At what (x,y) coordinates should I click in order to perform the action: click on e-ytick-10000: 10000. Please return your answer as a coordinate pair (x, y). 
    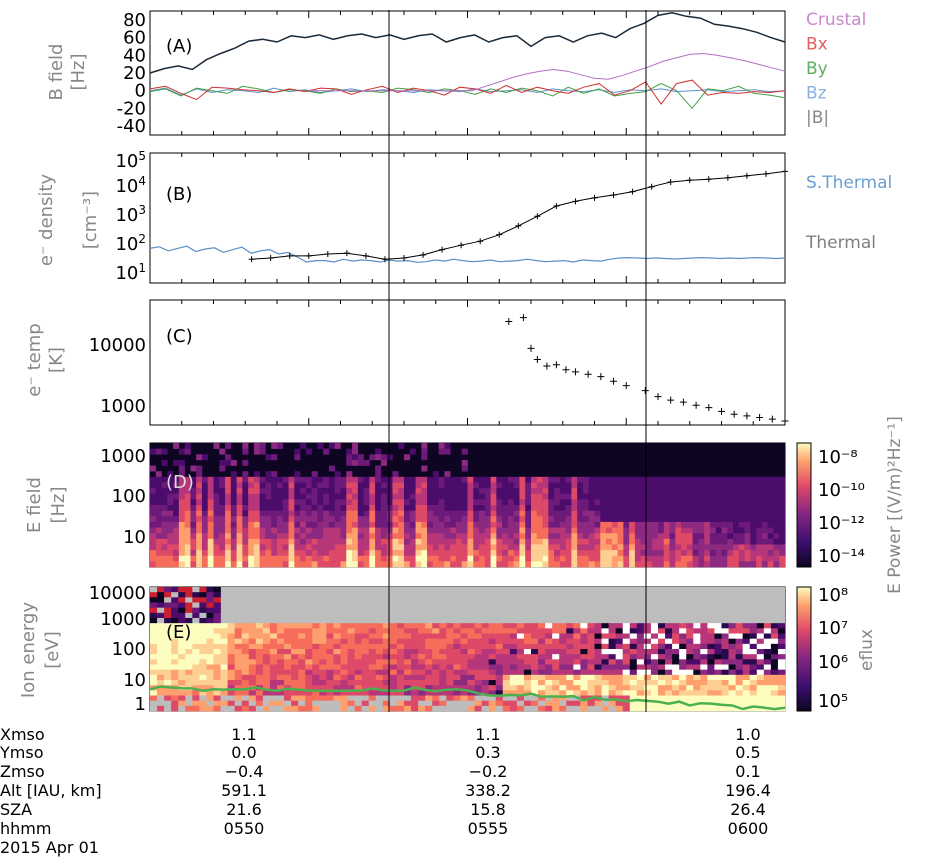
    Looking at the image, I should click on (117, 593).